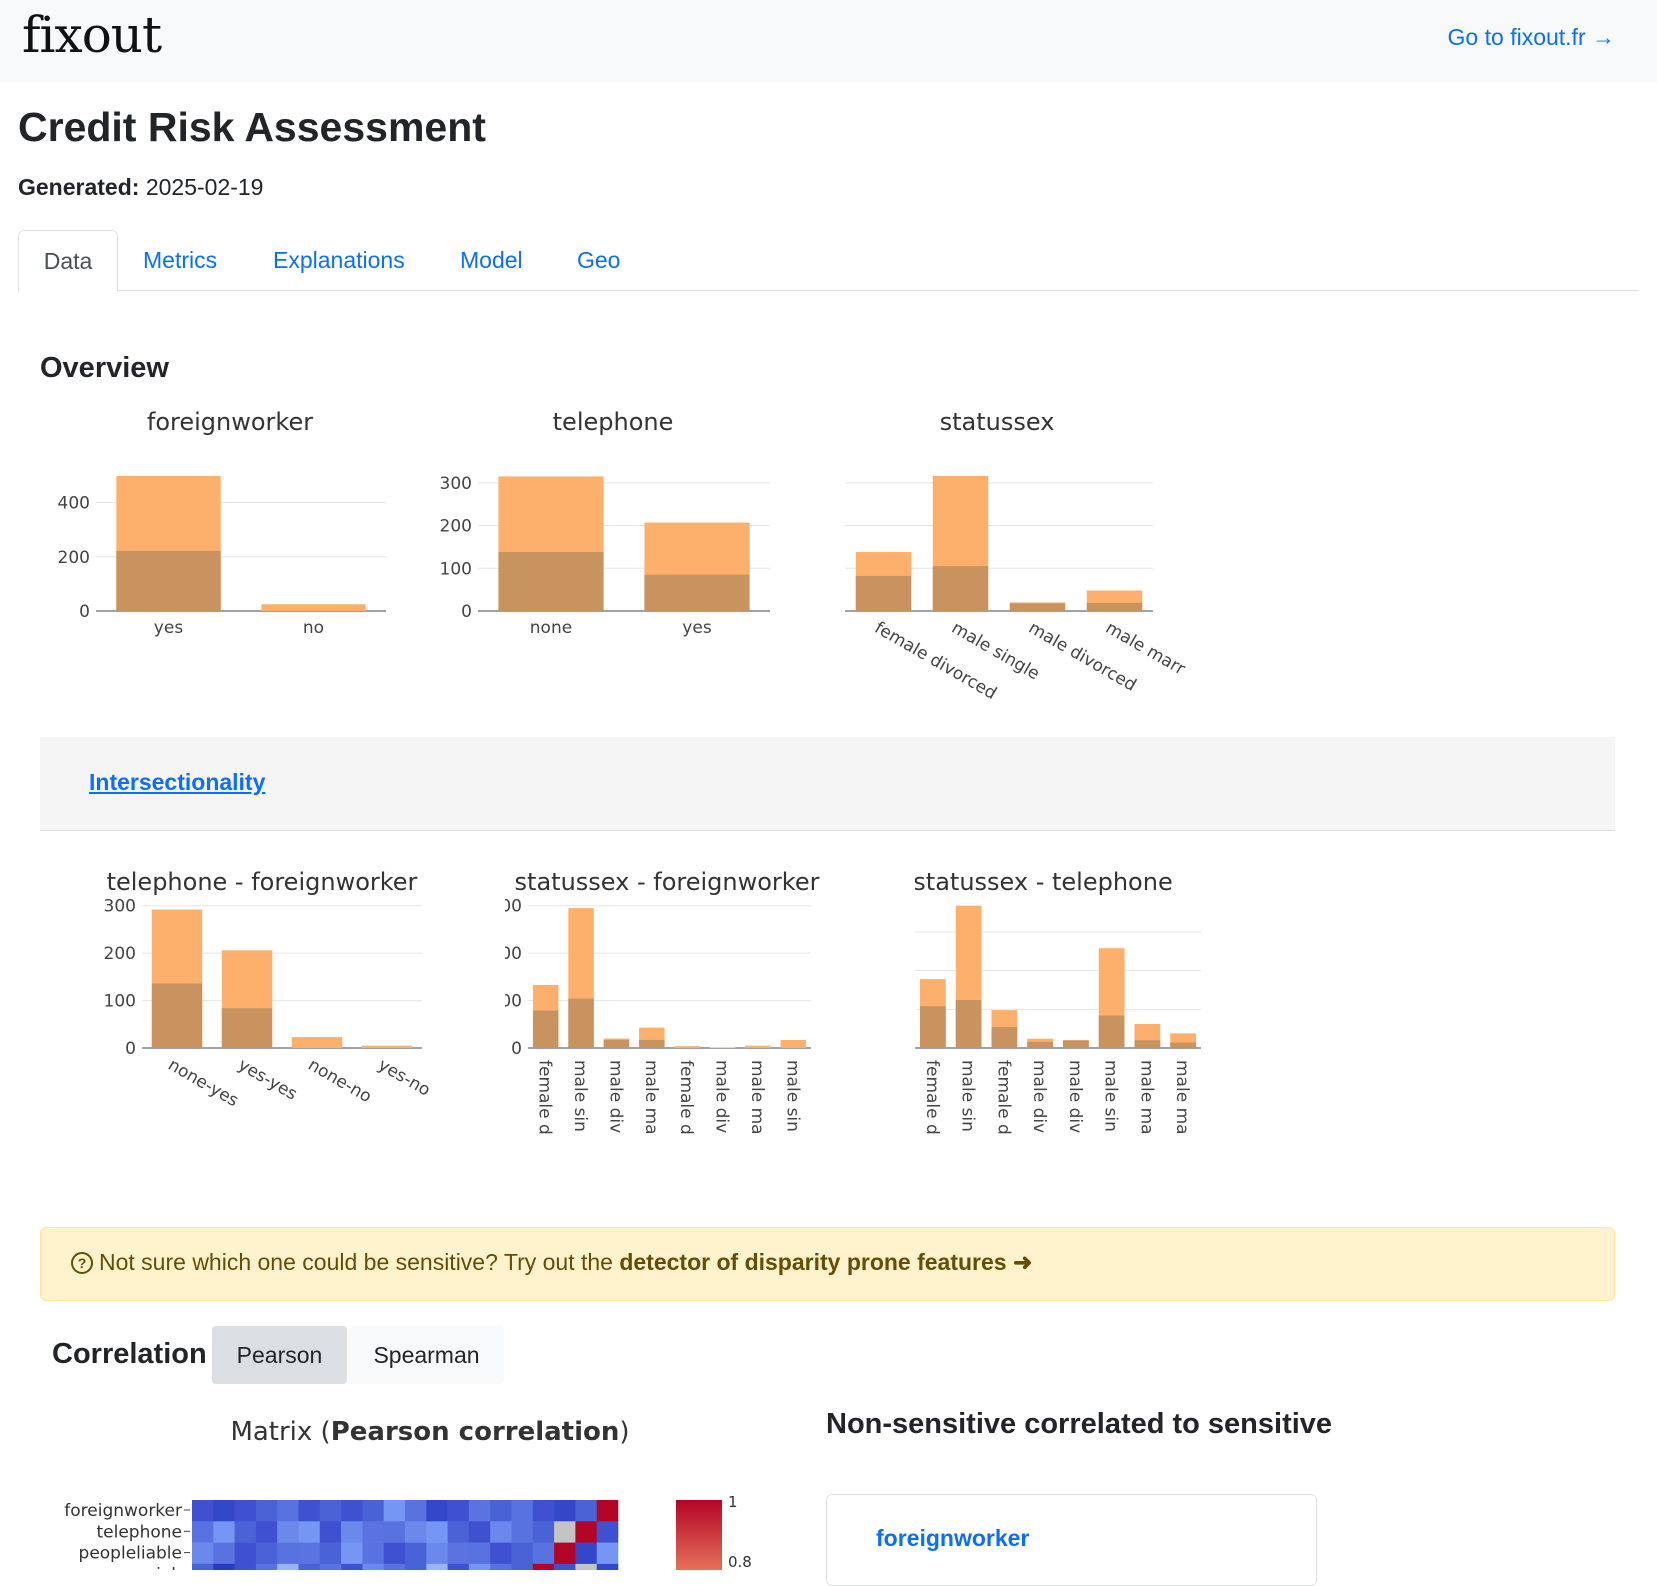  What do you see at coordinates (491, 260) in the screenshot?
I see `tab-model: Model` at bounding box center [491, 260].